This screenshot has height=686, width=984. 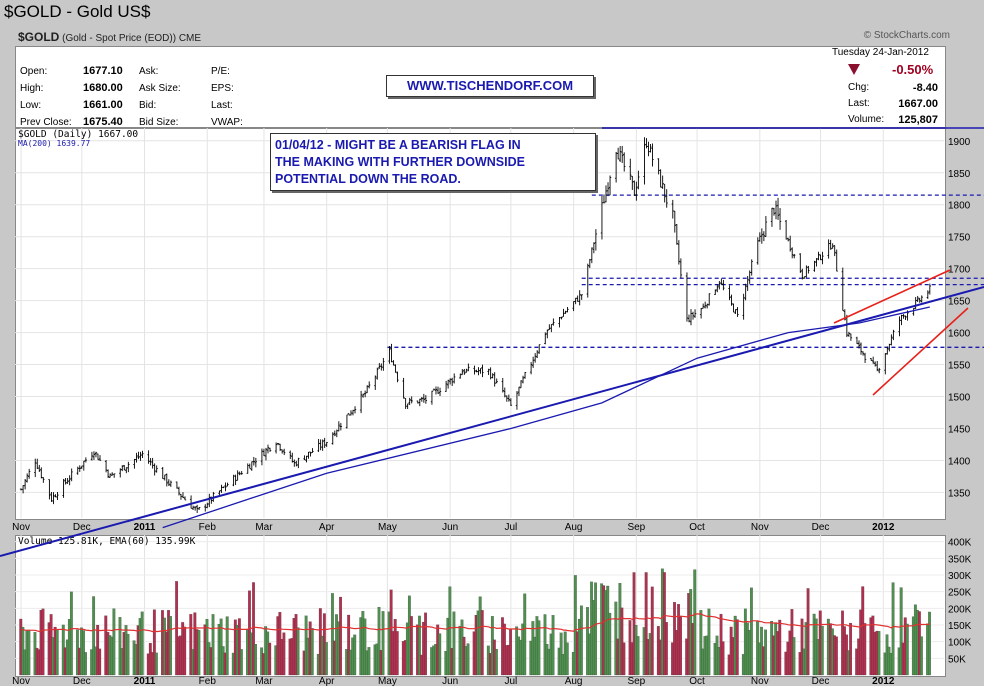 What do you see at coordinates (959, 174) in the screenshot?
I see `price-y-tick-label: 1850` at bounding box center [959, 174].